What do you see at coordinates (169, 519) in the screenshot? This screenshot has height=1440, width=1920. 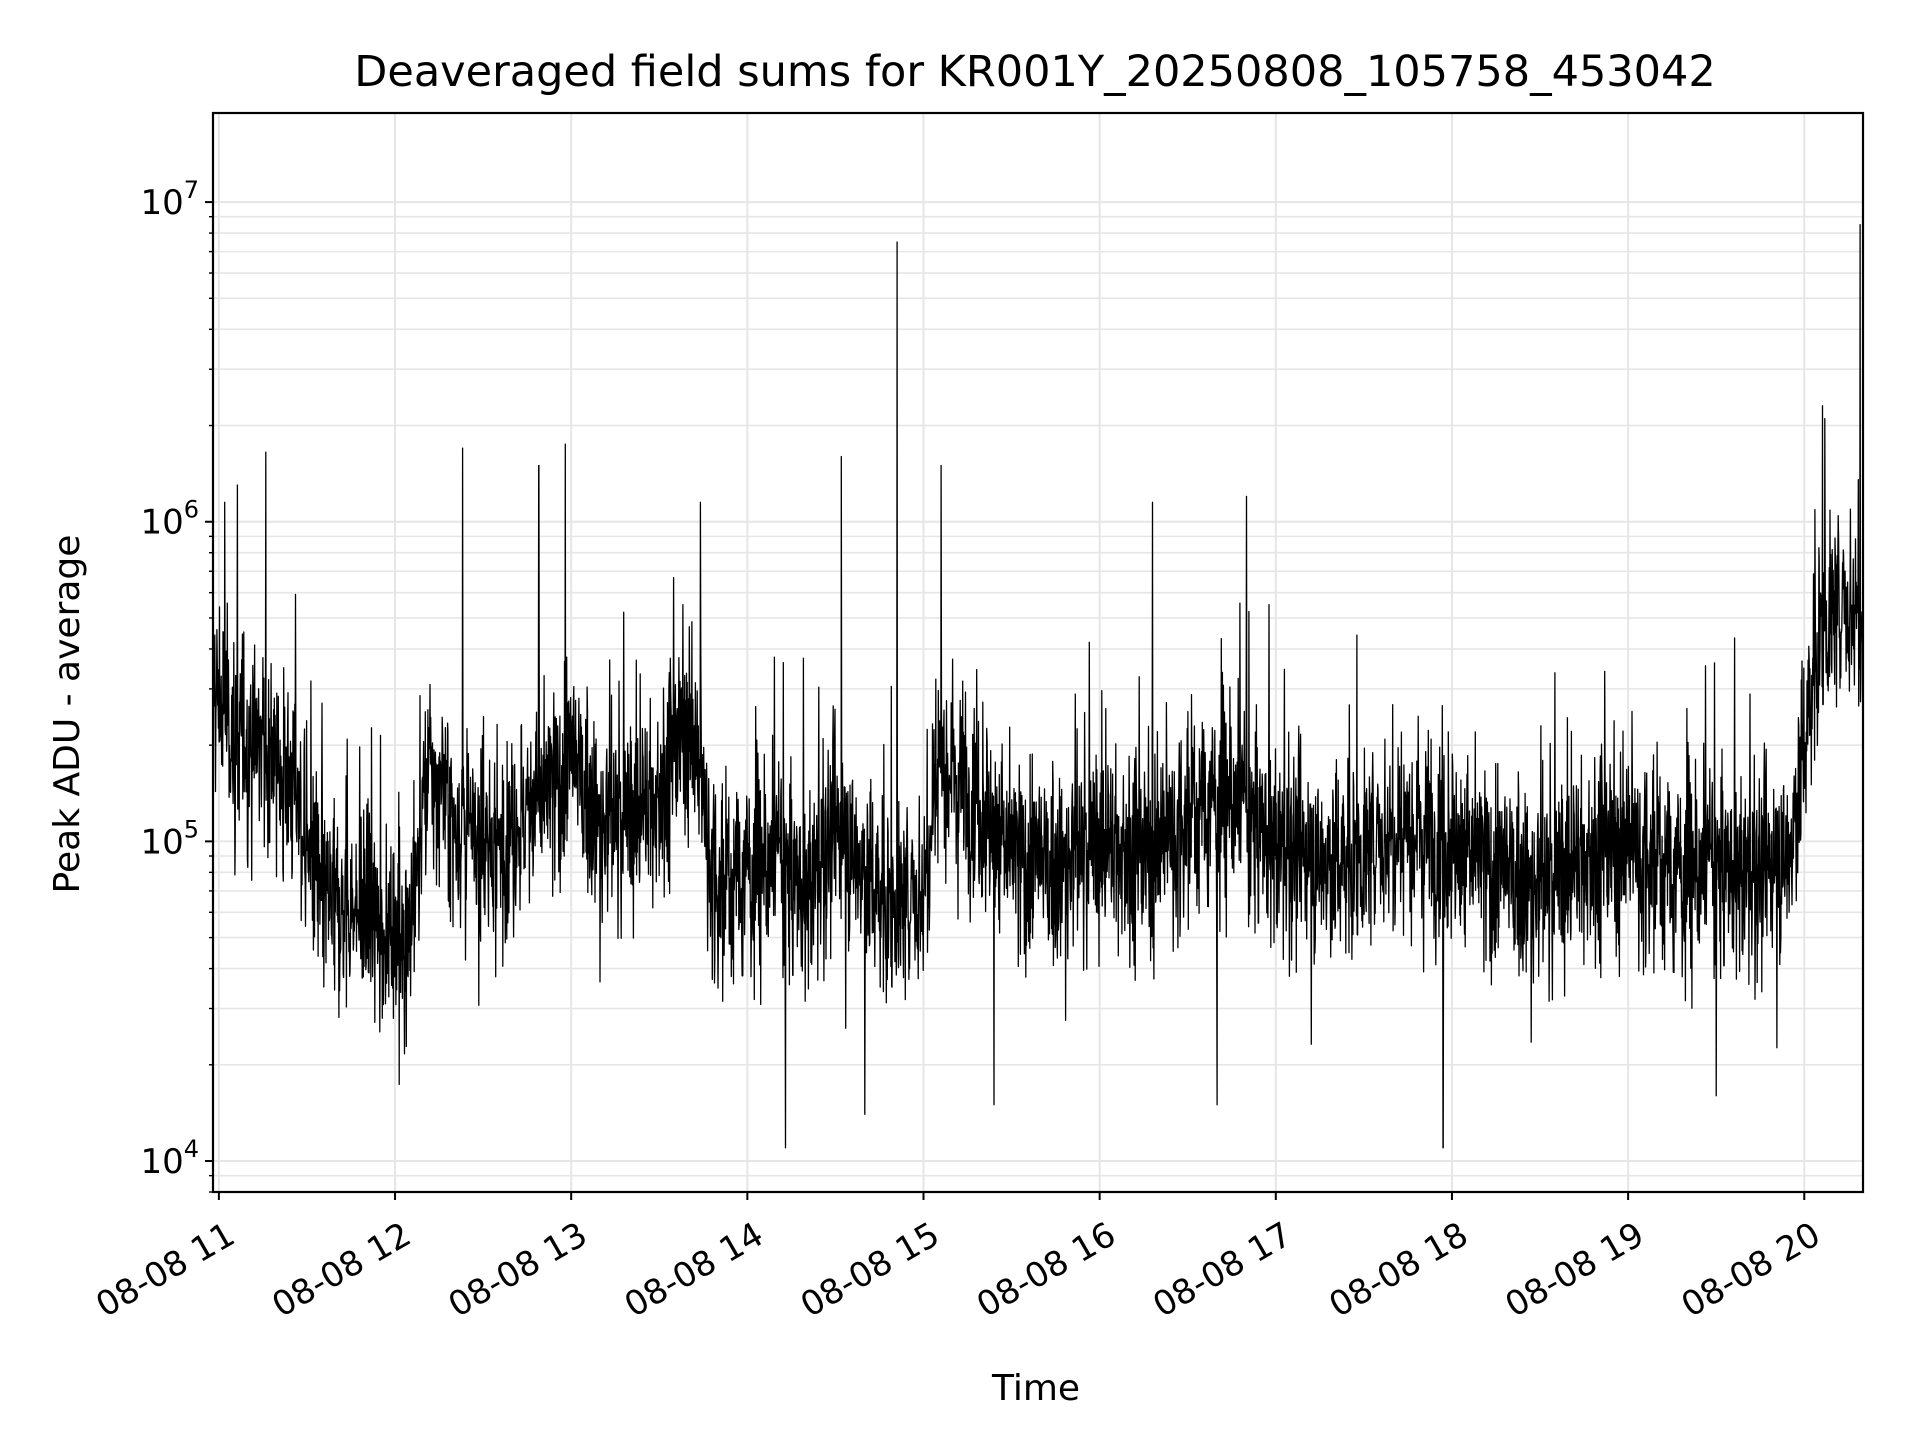 I see `y-tick-label: 10⁶` at bounding box center [169, 519].